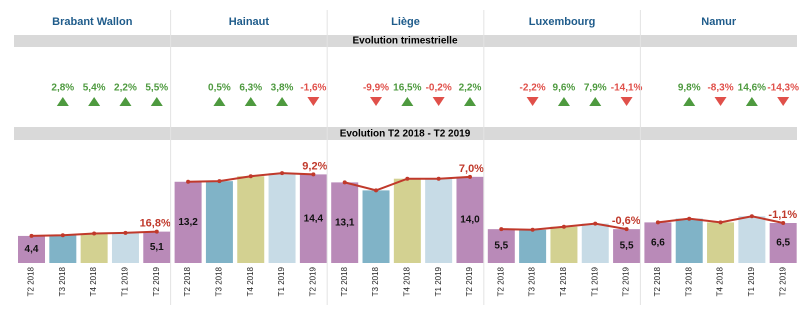 Image resolution: width=810 pixels, height=311 pixels. I want to click on value-label: 5,1, so click(157, 247).